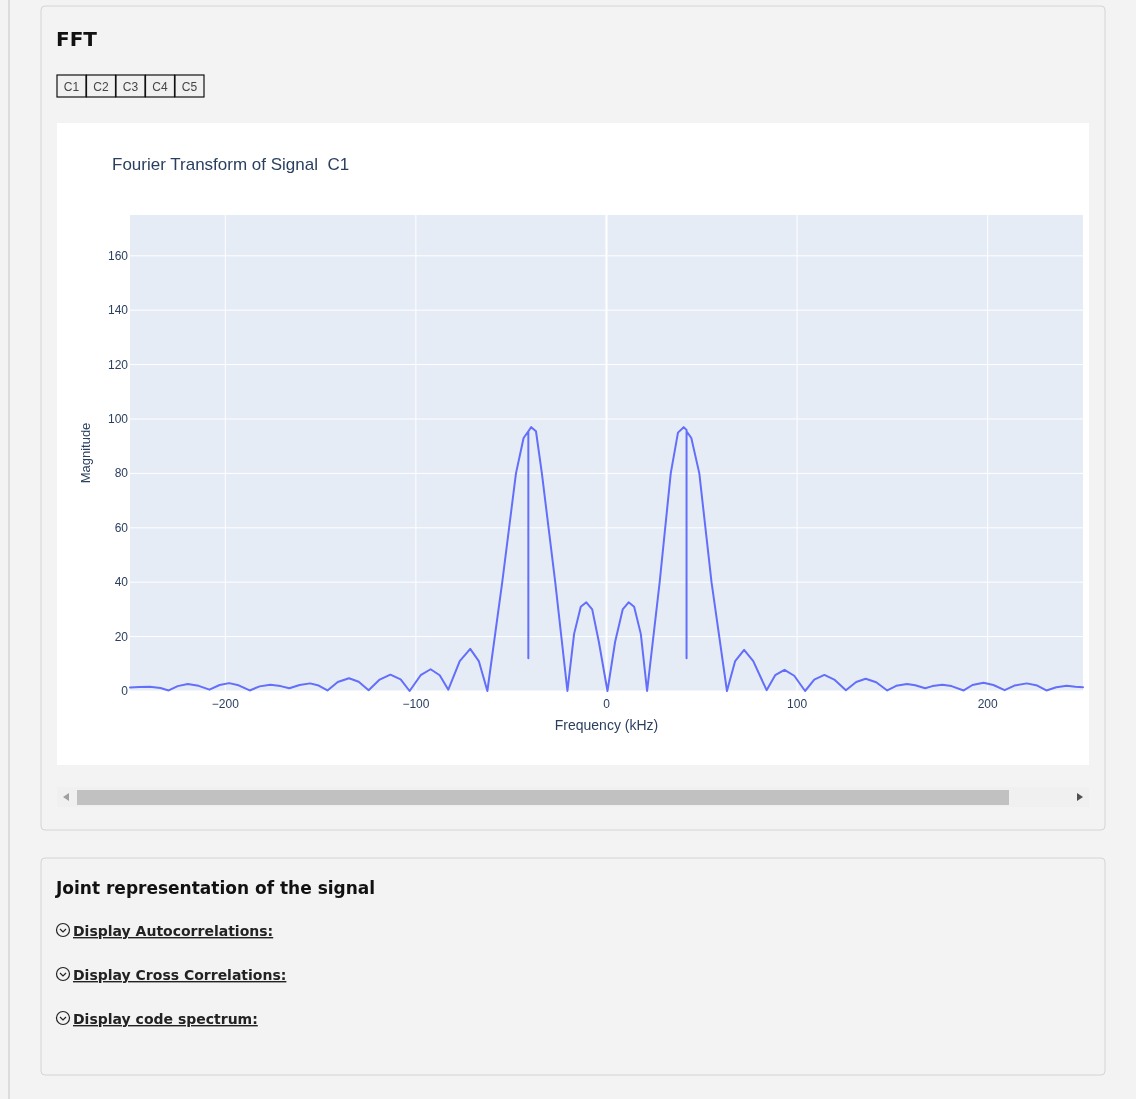 This screenshot has height=1099, width=1136. What do you see at coordinates (215, 888) in the screenshot?
I see `text: Joint representation of the signal` at bounding box center [215, 888].